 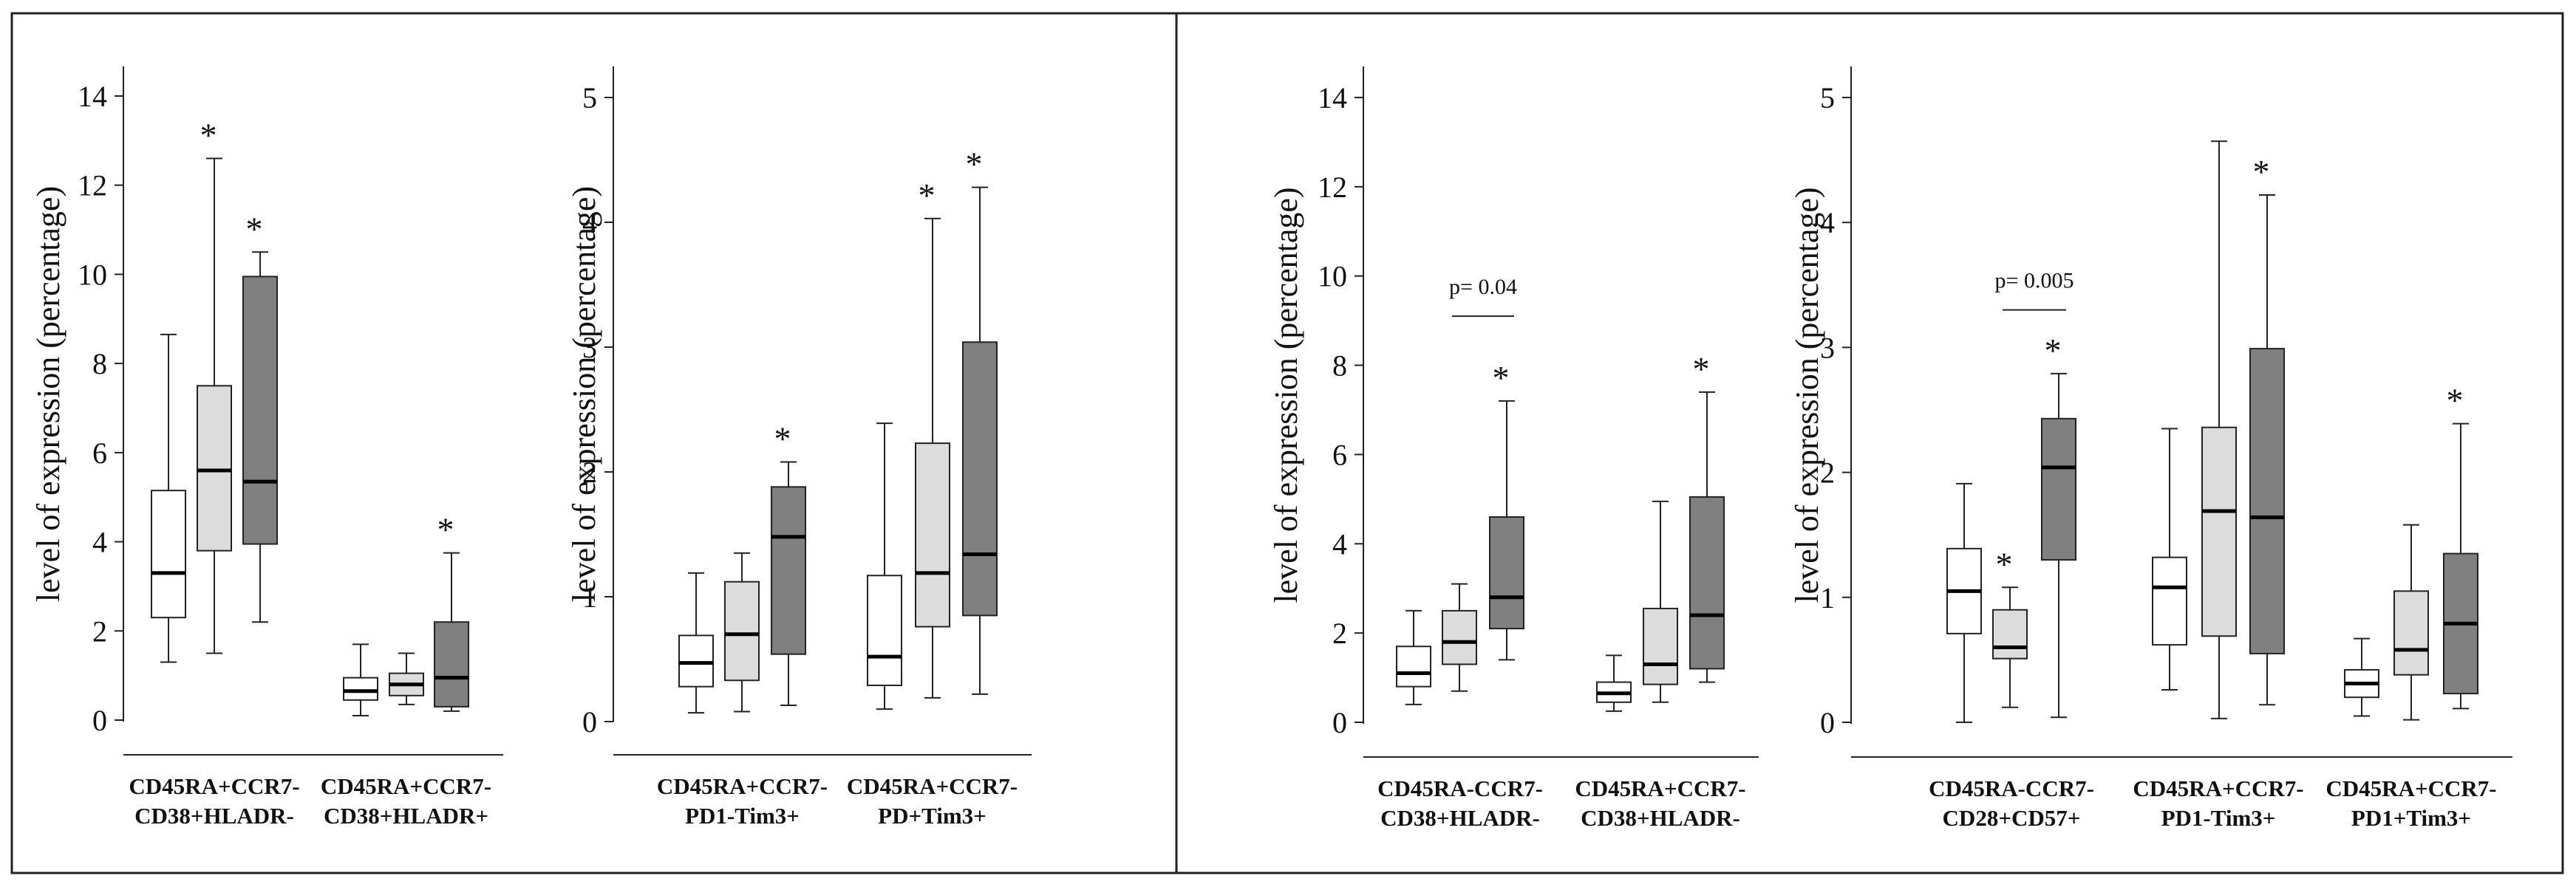 What do you see at coordinates (406, 816) in the screenshot?
I see `category-label-line2: CD38+HLADR+` at bounding box center [406, 816].